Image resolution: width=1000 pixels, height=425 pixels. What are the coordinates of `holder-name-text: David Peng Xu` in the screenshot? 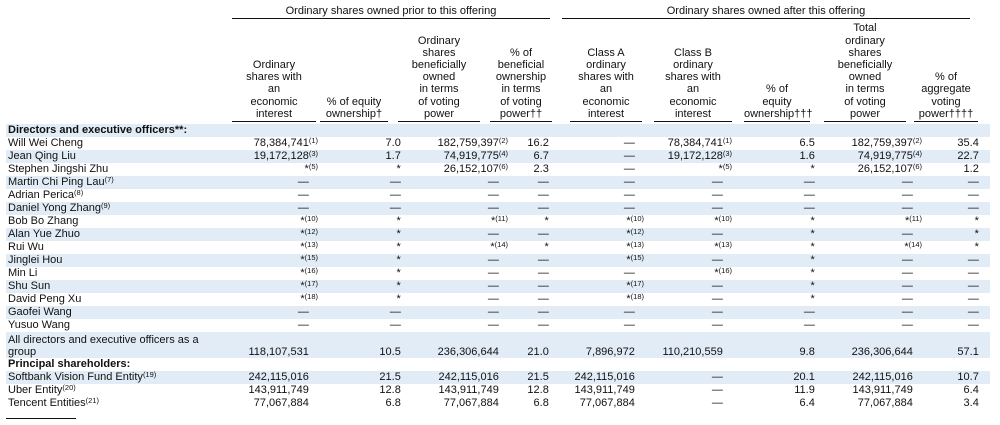 It's located at (45, 299).